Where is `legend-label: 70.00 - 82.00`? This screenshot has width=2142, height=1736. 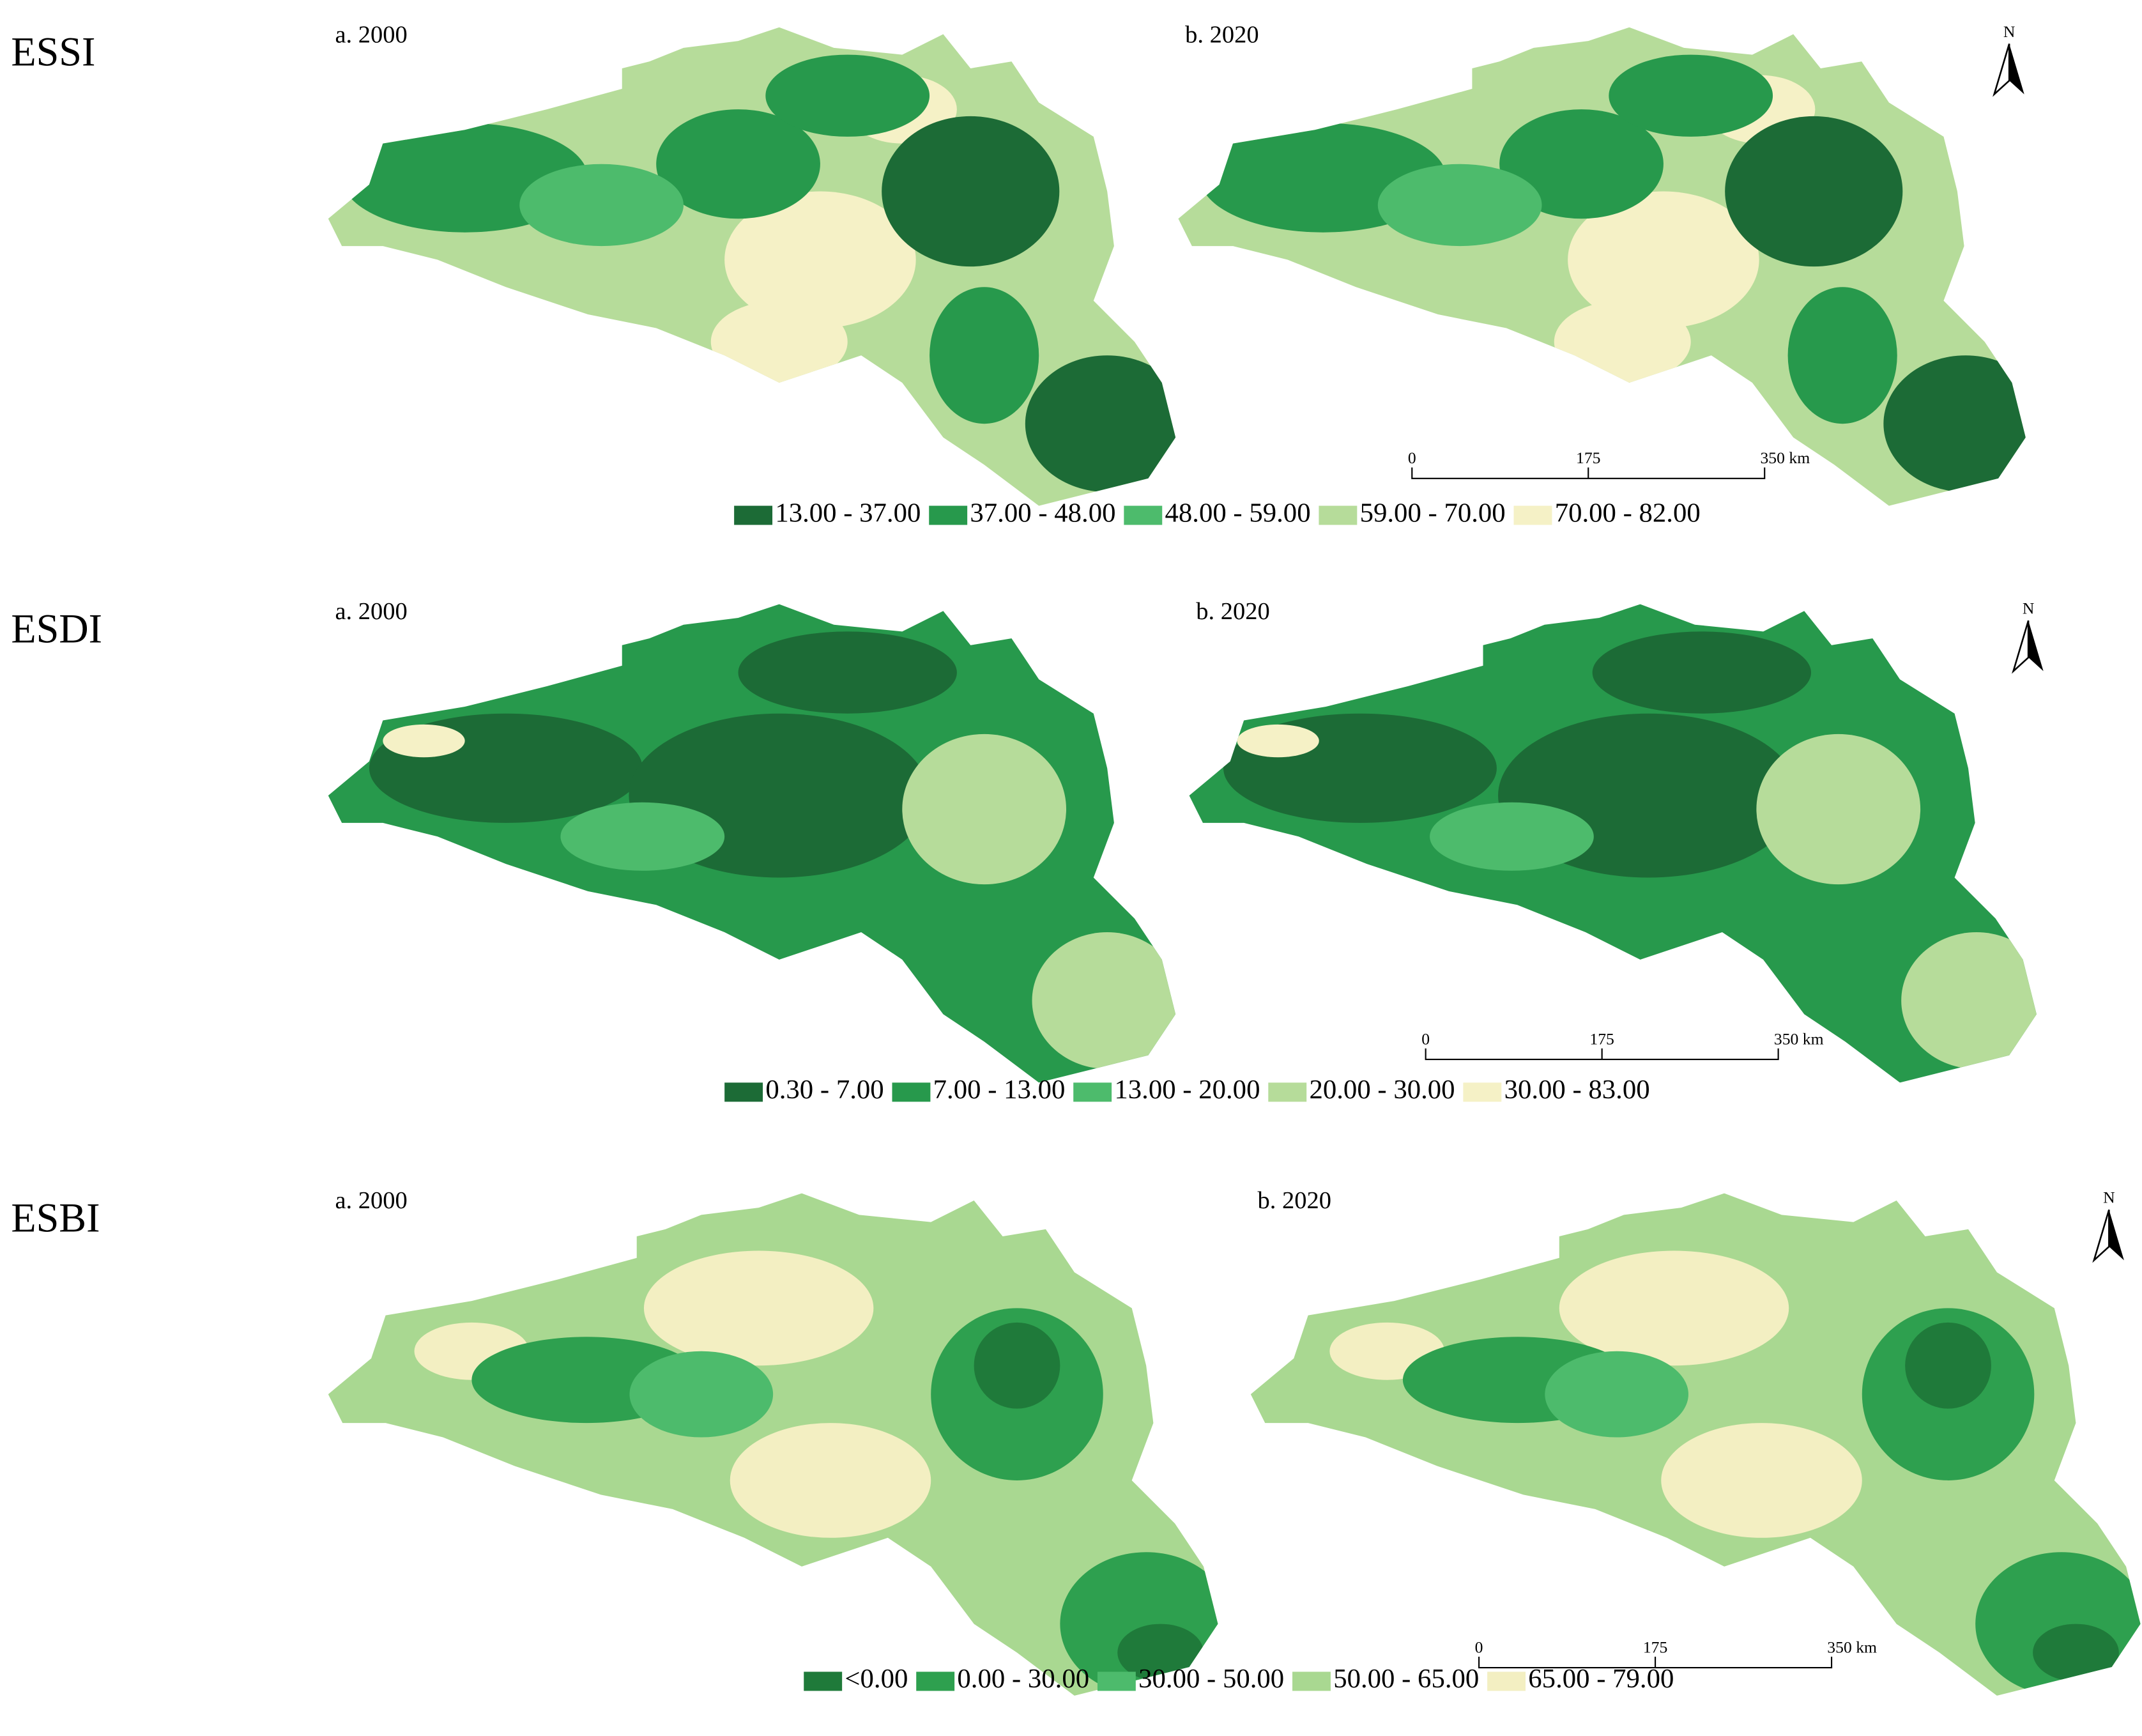 legend-label: 70.00 - 82.00 is located at coordinates (1628, 513).